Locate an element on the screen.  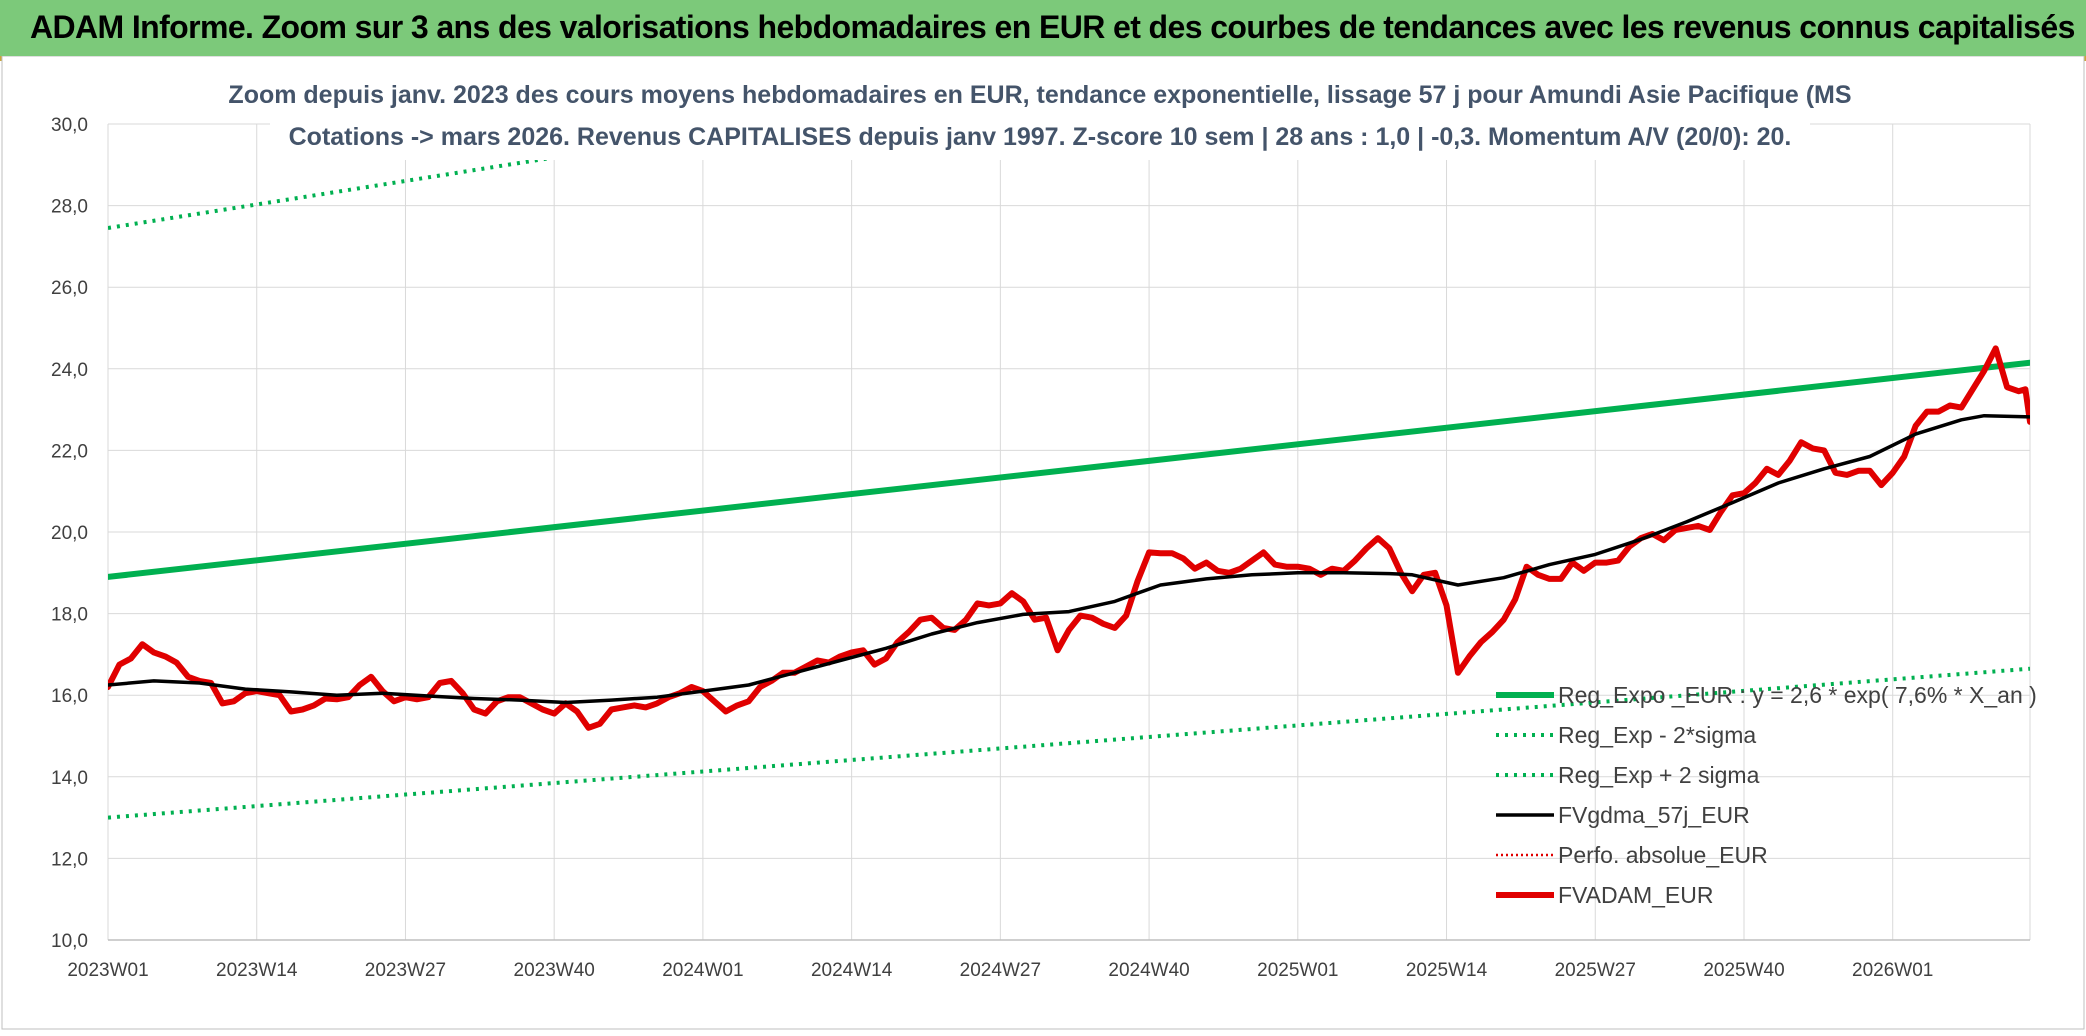
chart-title-background is located at coordinates (1040, 110).